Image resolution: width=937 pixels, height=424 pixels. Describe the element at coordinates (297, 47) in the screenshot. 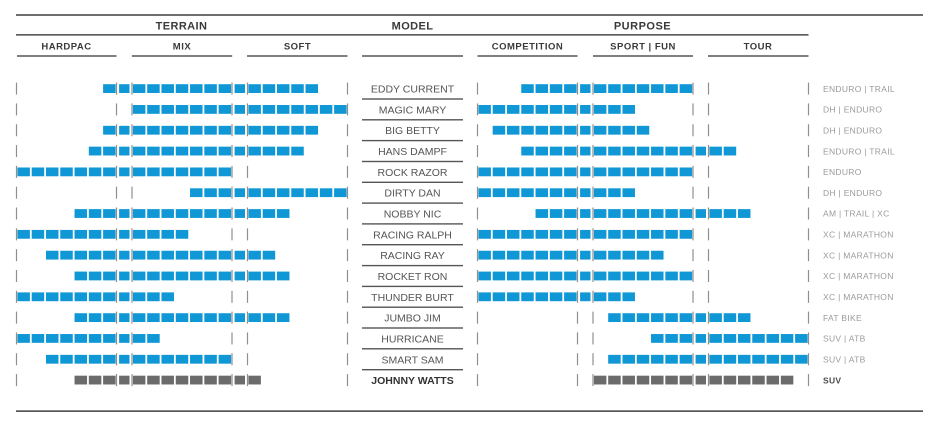

I see `svg-text: SOFT` at that location.